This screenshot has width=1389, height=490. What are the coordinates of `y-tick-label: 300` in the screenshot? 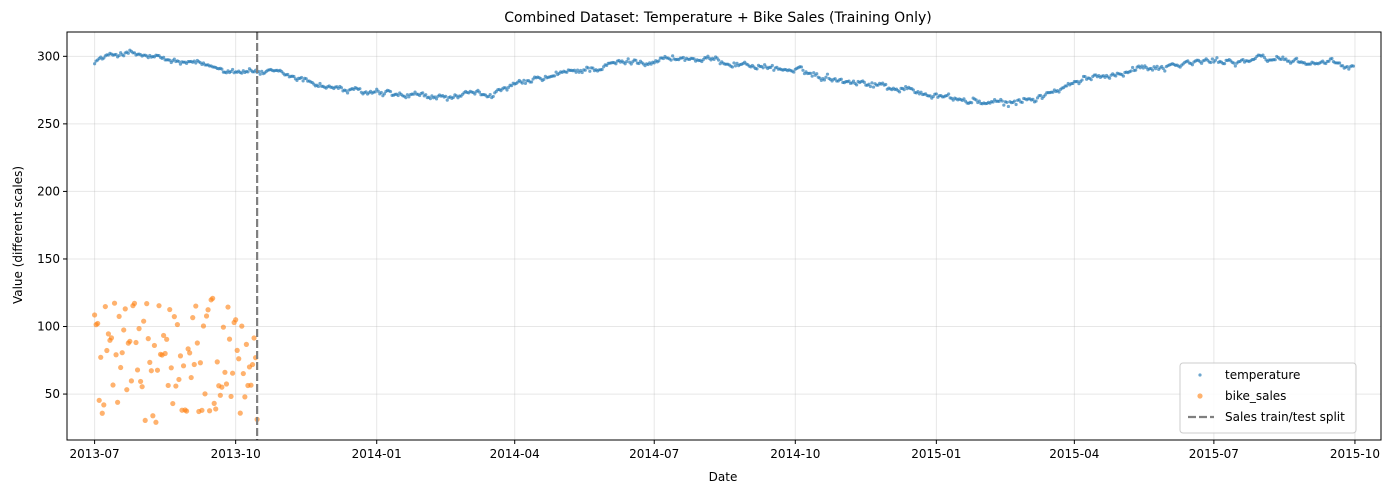 It's located at (48, 56).